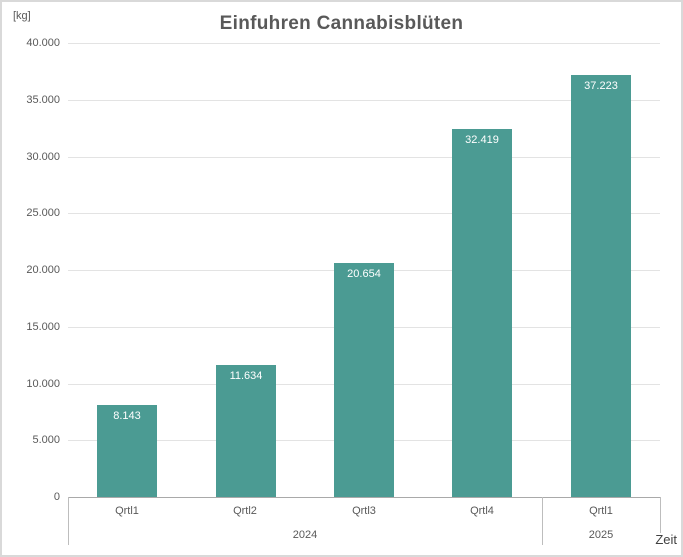 The width and height of the screenshot is (683, 557). I want to click on bar: 8.143, so click(127, 451).